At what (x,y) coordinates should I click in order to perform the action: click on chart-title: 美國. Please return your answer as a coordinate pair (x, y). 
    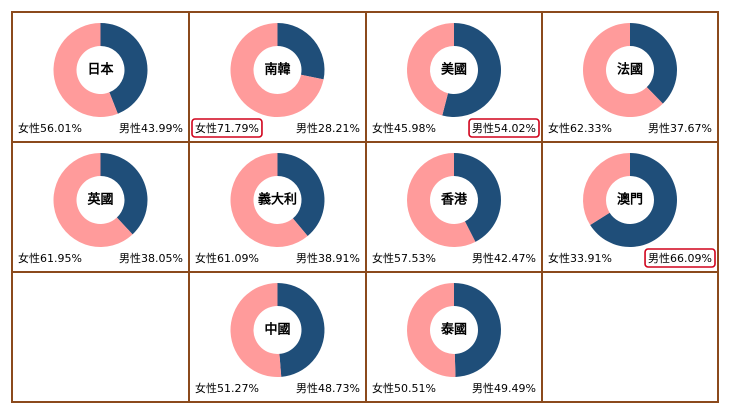
    Looking at the image, I should click on (454, 70).